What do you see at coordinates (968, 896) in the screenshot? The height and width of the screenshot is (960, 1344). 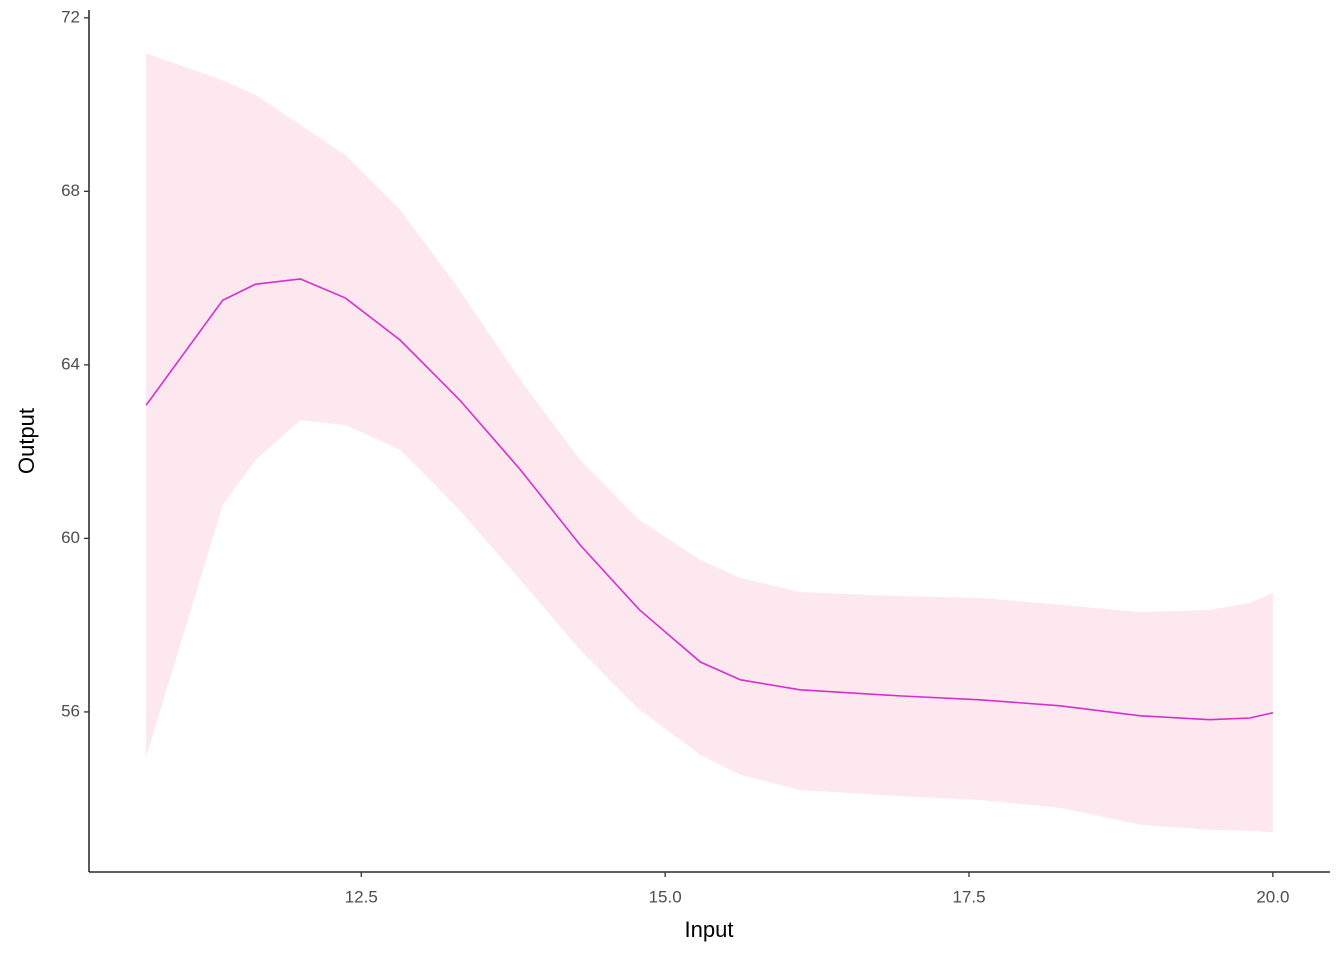 I see `x-tick-label: 17.5` at bounding box center [968, 896].